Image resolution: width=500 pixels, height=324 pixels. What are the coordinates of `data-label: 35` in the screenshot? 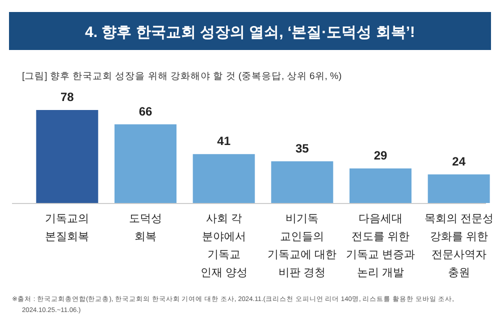 It's located at (302, 148).